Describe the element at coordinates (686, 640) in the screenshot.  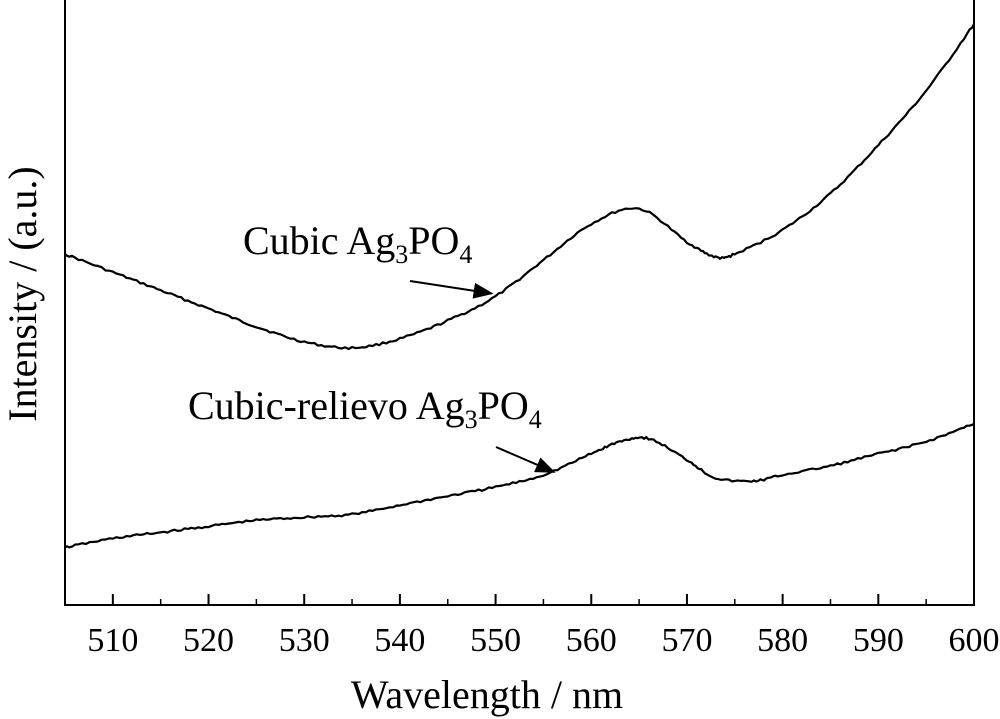
I see `x-tick-label: 570` at that location.